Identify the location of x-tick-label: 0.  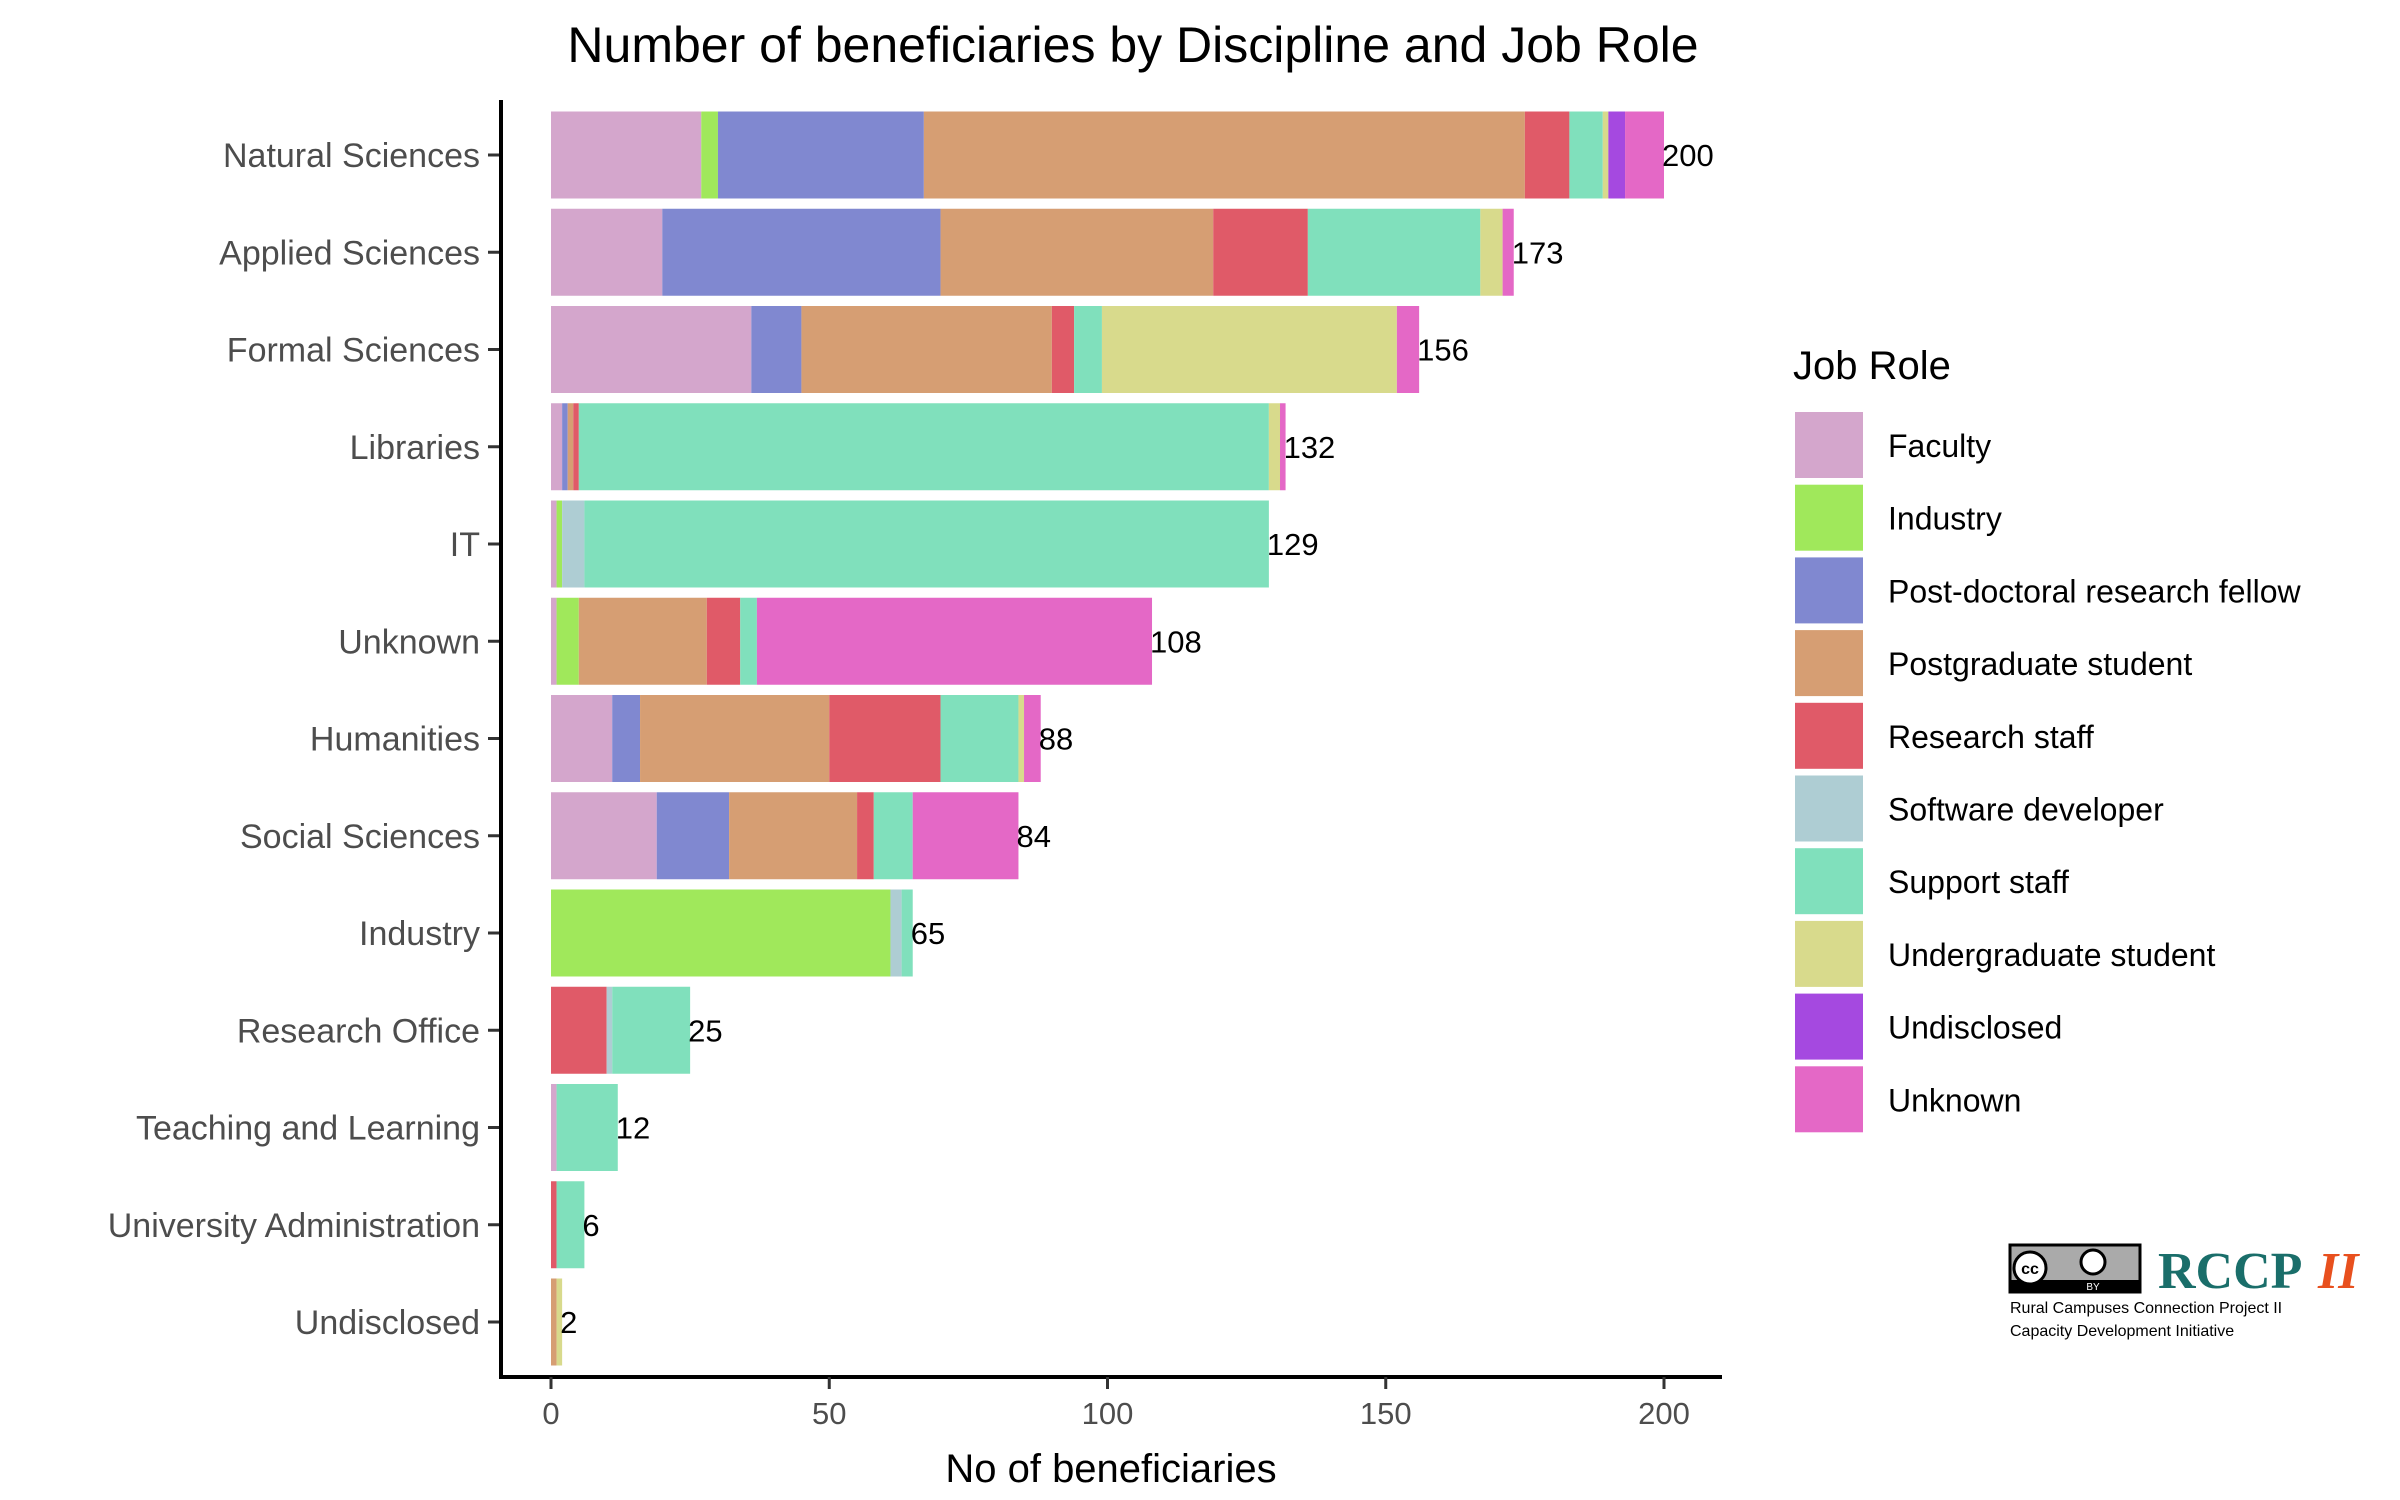
(550, 1413).